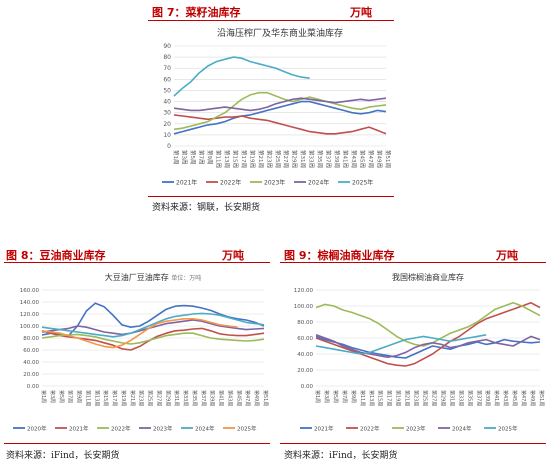 The image size is (550, 469). Describe the element at coordinates (320, 159) in the screenshot. I see `x-tick-label: 第35周` at that location.